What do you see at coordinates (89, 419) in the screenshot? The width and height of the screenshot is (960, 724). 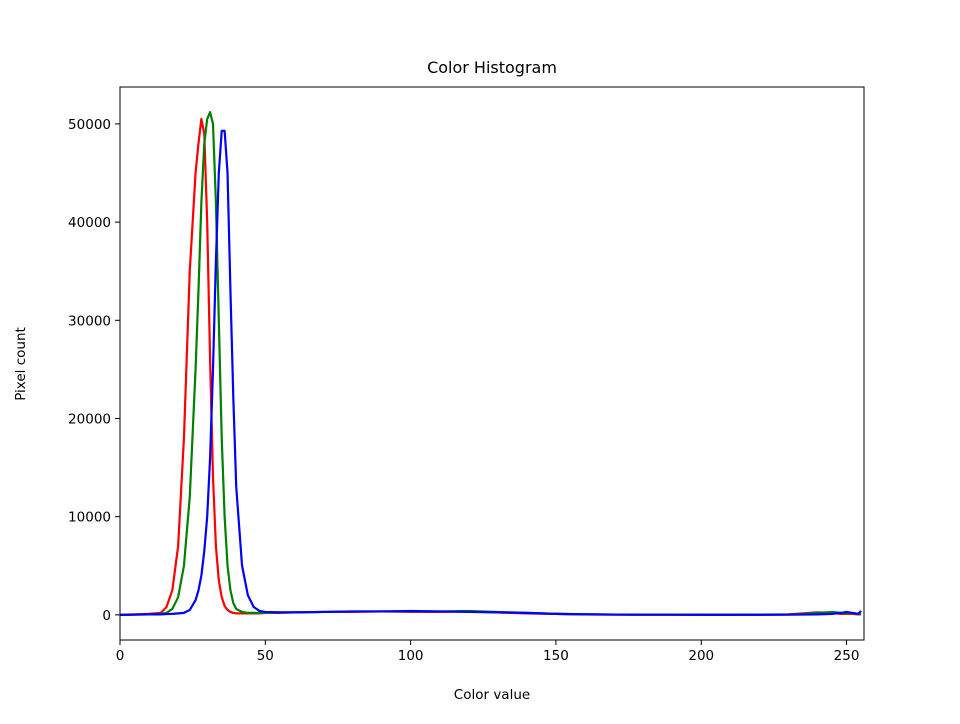 I see `y-tick-label: 20000` at bounding box center [89, 419].